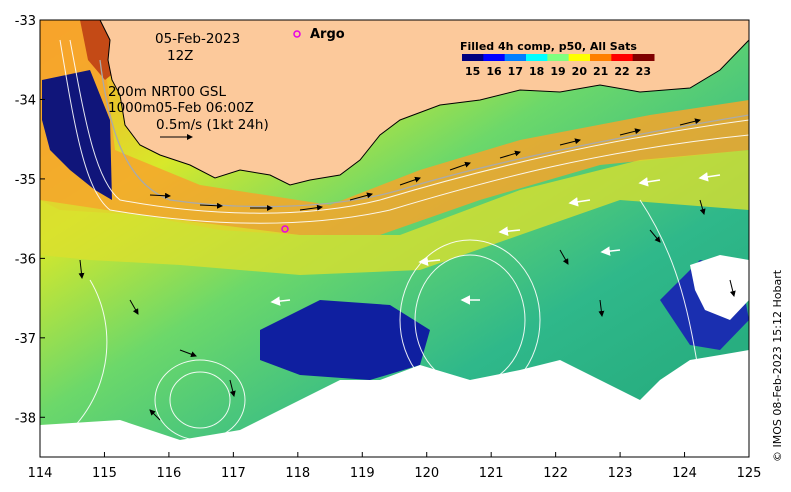 This screenshot has width=791, height=492. What do you see at coordinates (180, 56) in the screenshot?
I see `annotation-hour: 12Z` at bounding box center [180, 56].